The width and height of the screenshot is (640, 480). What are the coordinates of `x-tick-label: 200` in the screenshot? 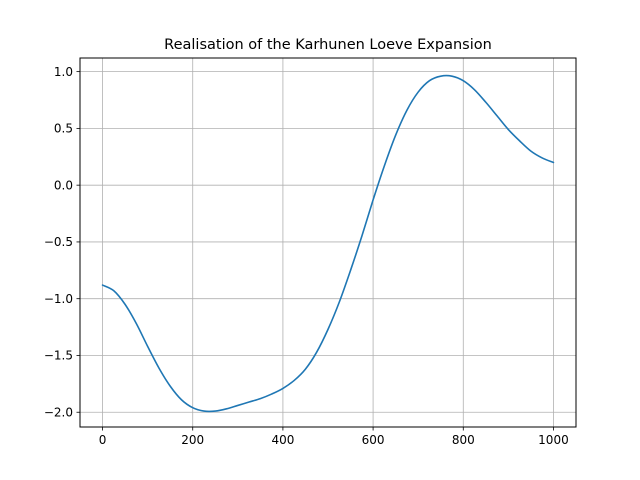 It's located at (192, 440).